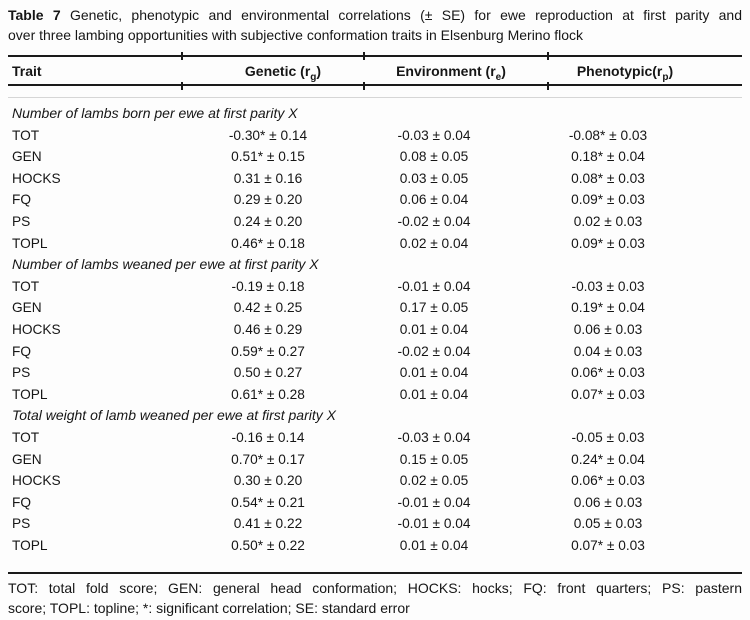  What do you see at coordinates (434, 243) in the screenshot?
I see `cell-environment: 0.02 ± 0.04` at bounding box center [434, 243].